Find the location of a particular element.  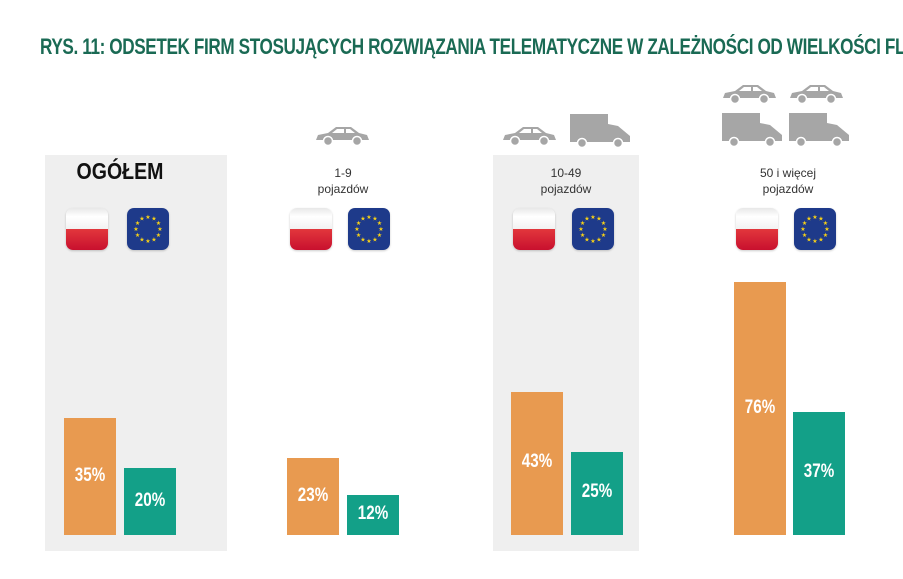

bar-poland: 76% is located at coordinates (760, 408).